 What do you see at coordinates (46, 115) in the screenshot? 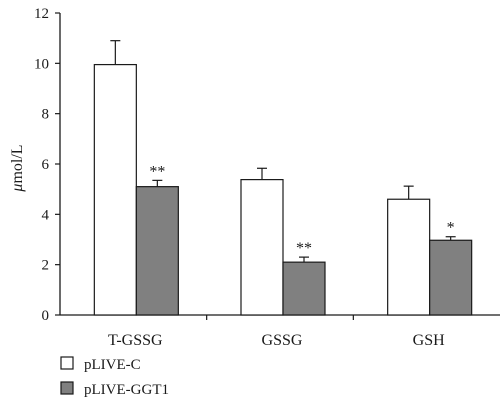
I see `y-tick-label: 8` at bounding box center [46, 115].